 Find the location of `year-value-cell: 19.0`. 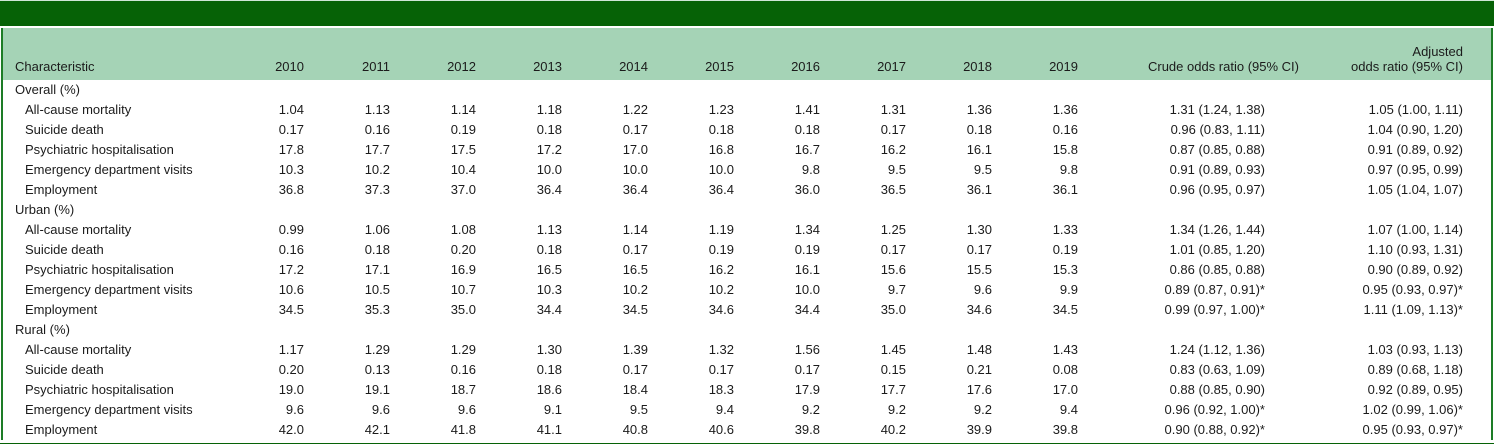

year-value-cell: 19.0 is located at coordinates (291, 389).